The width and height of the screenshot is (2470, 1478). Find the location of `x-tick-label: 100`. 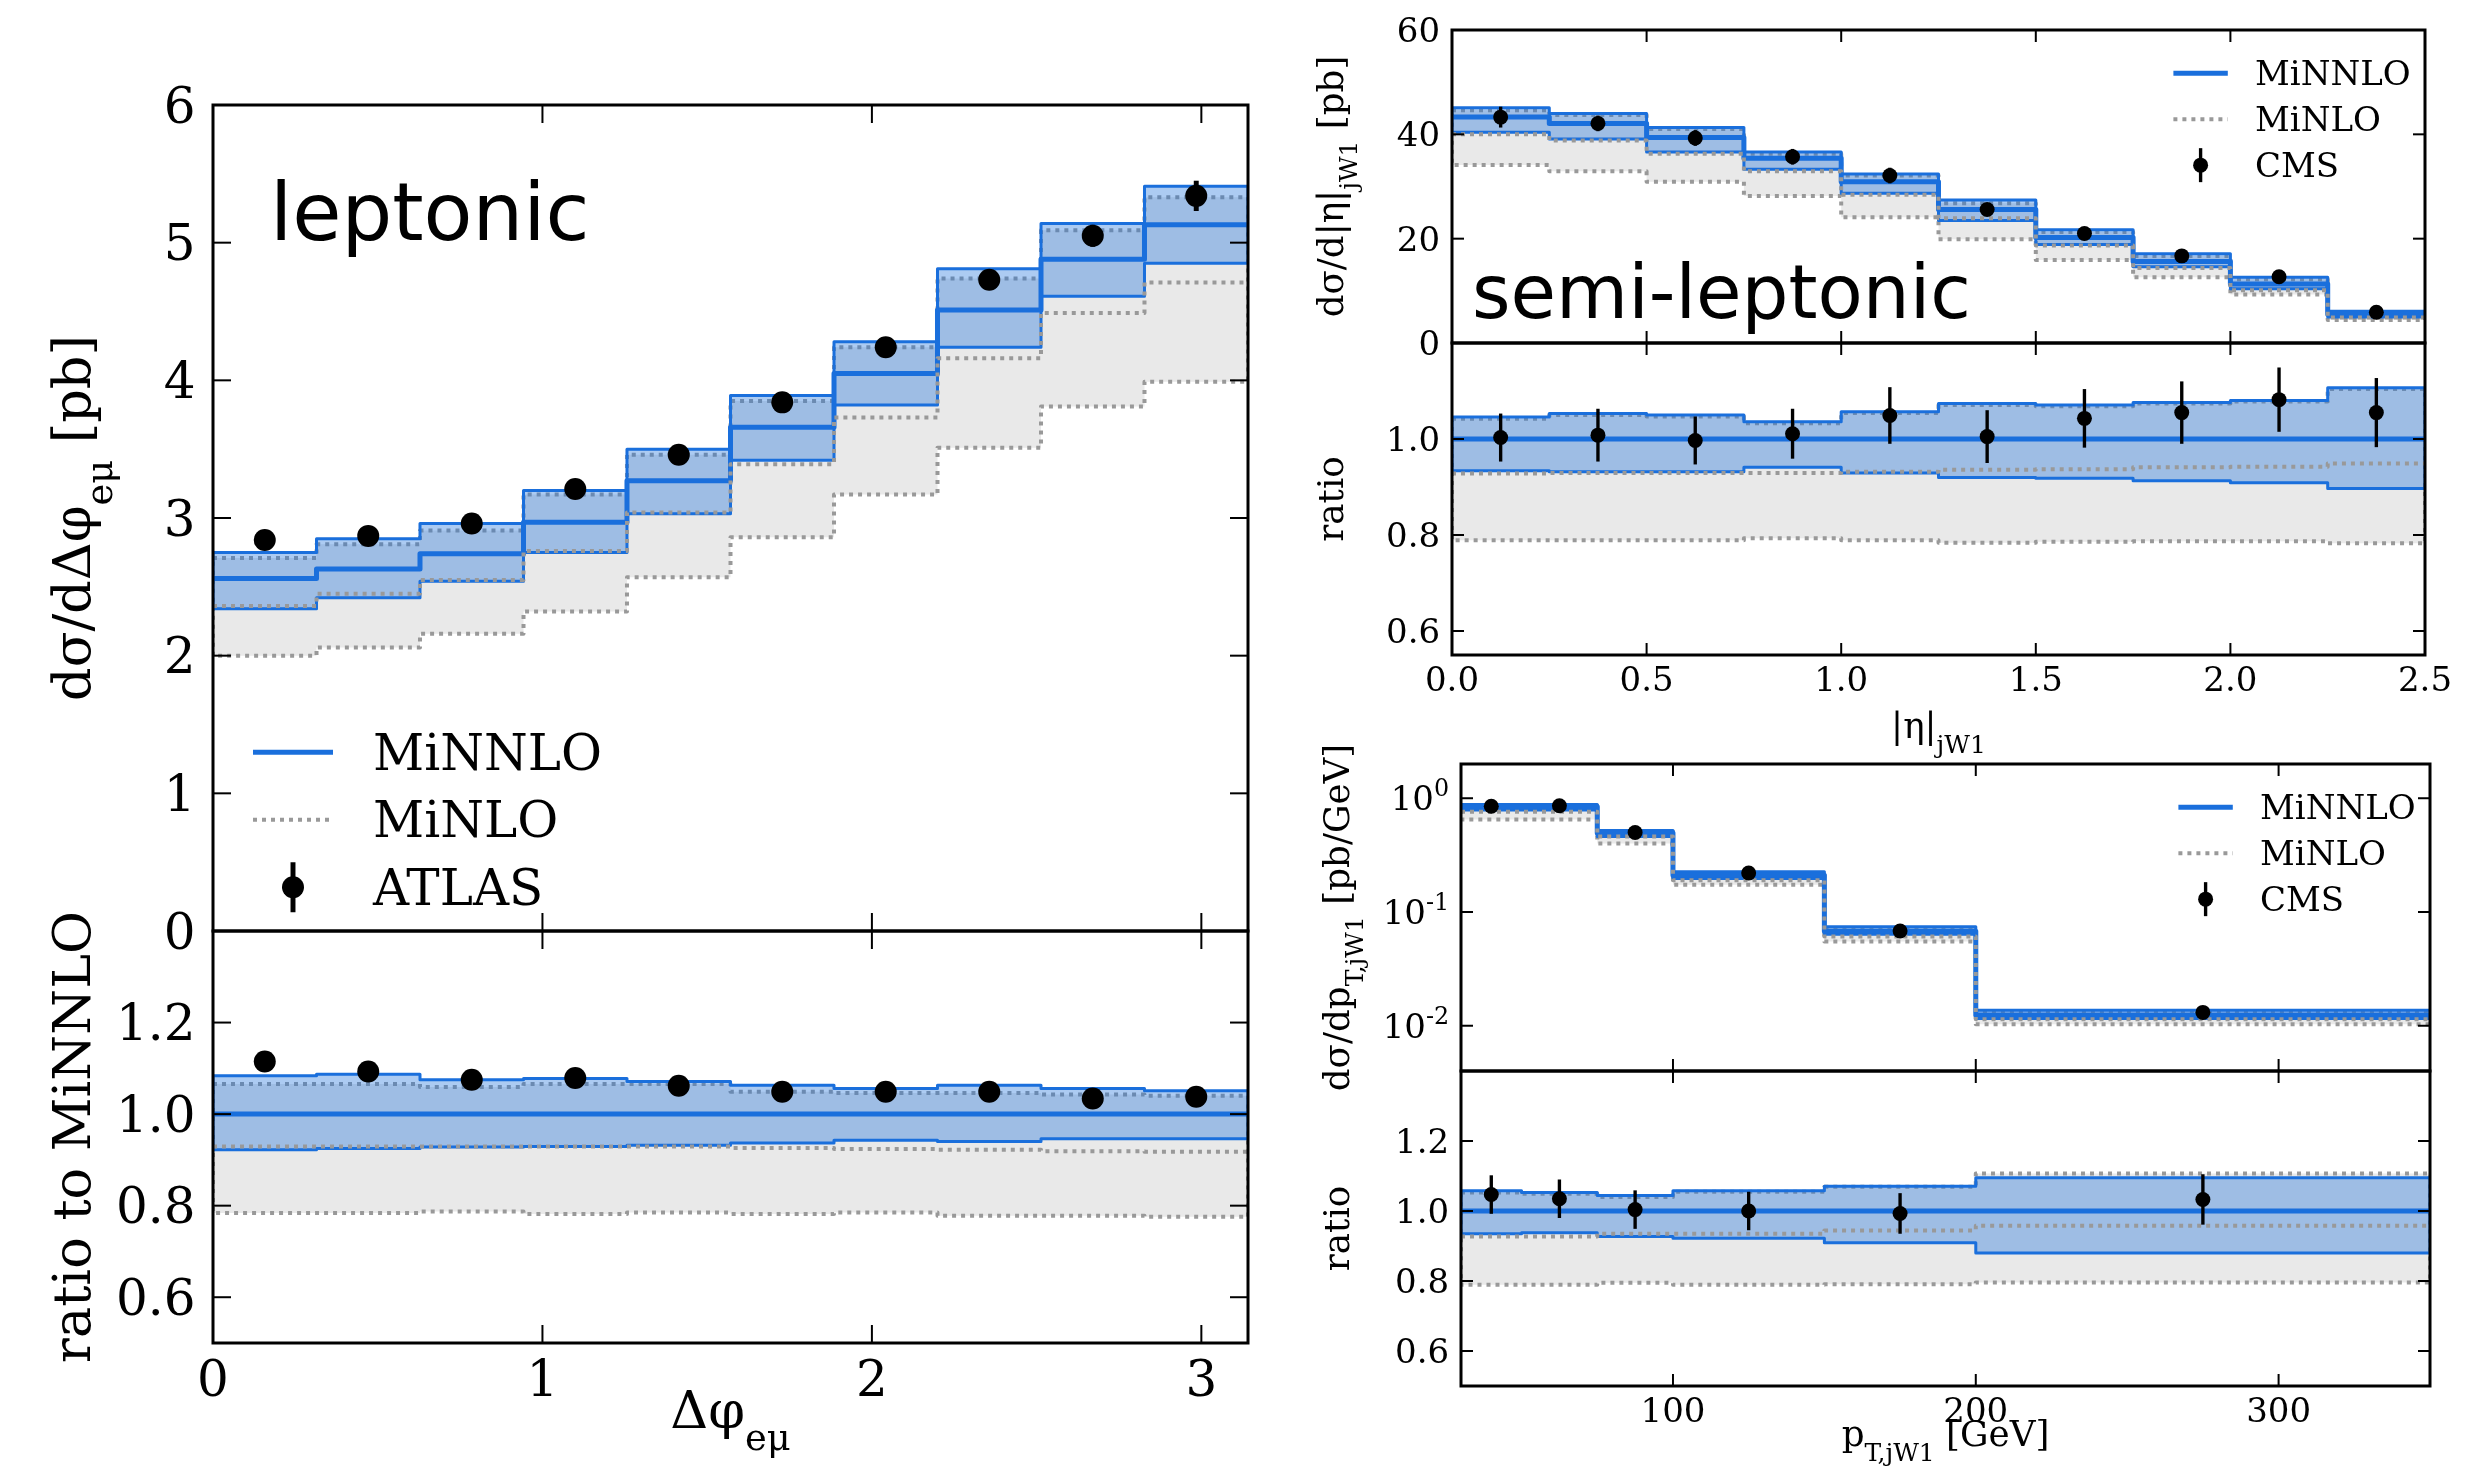

x-tick-label: 100 is located at coordinates (1673, 1409).